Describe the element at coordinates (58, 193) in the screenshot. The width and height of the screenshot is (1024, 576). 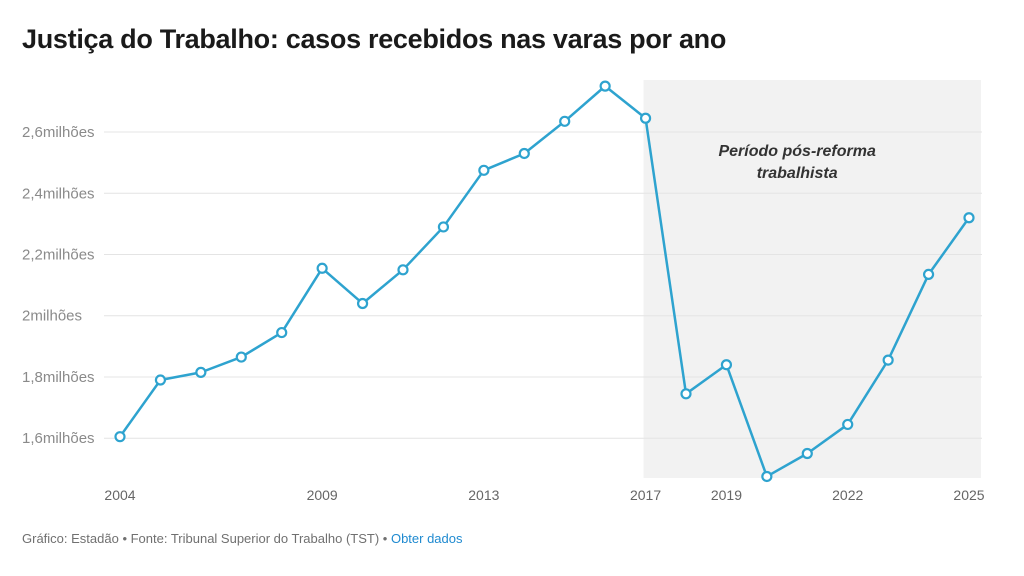
I see `y-tick-label: 2,4milhões` at that location.